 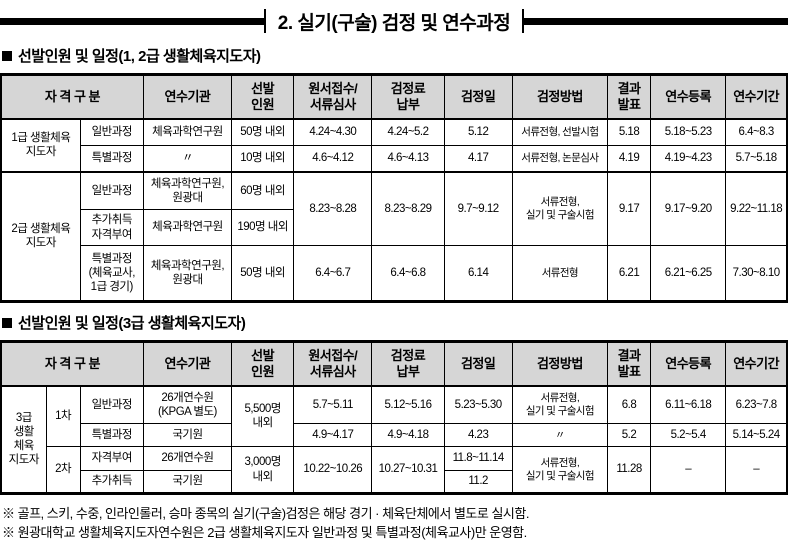 What do you see at coordinates (629, 470) in the screenshot?
I see `table-cell: 11.28` at bounding box center [629, 470].